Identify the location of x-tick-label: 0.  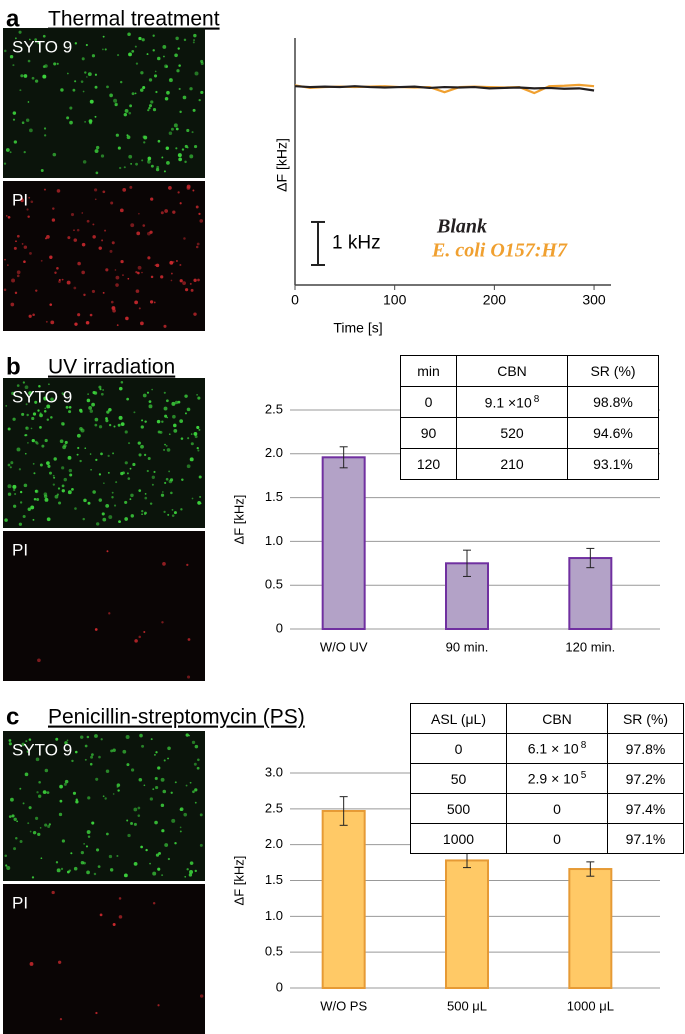
(295, 300).